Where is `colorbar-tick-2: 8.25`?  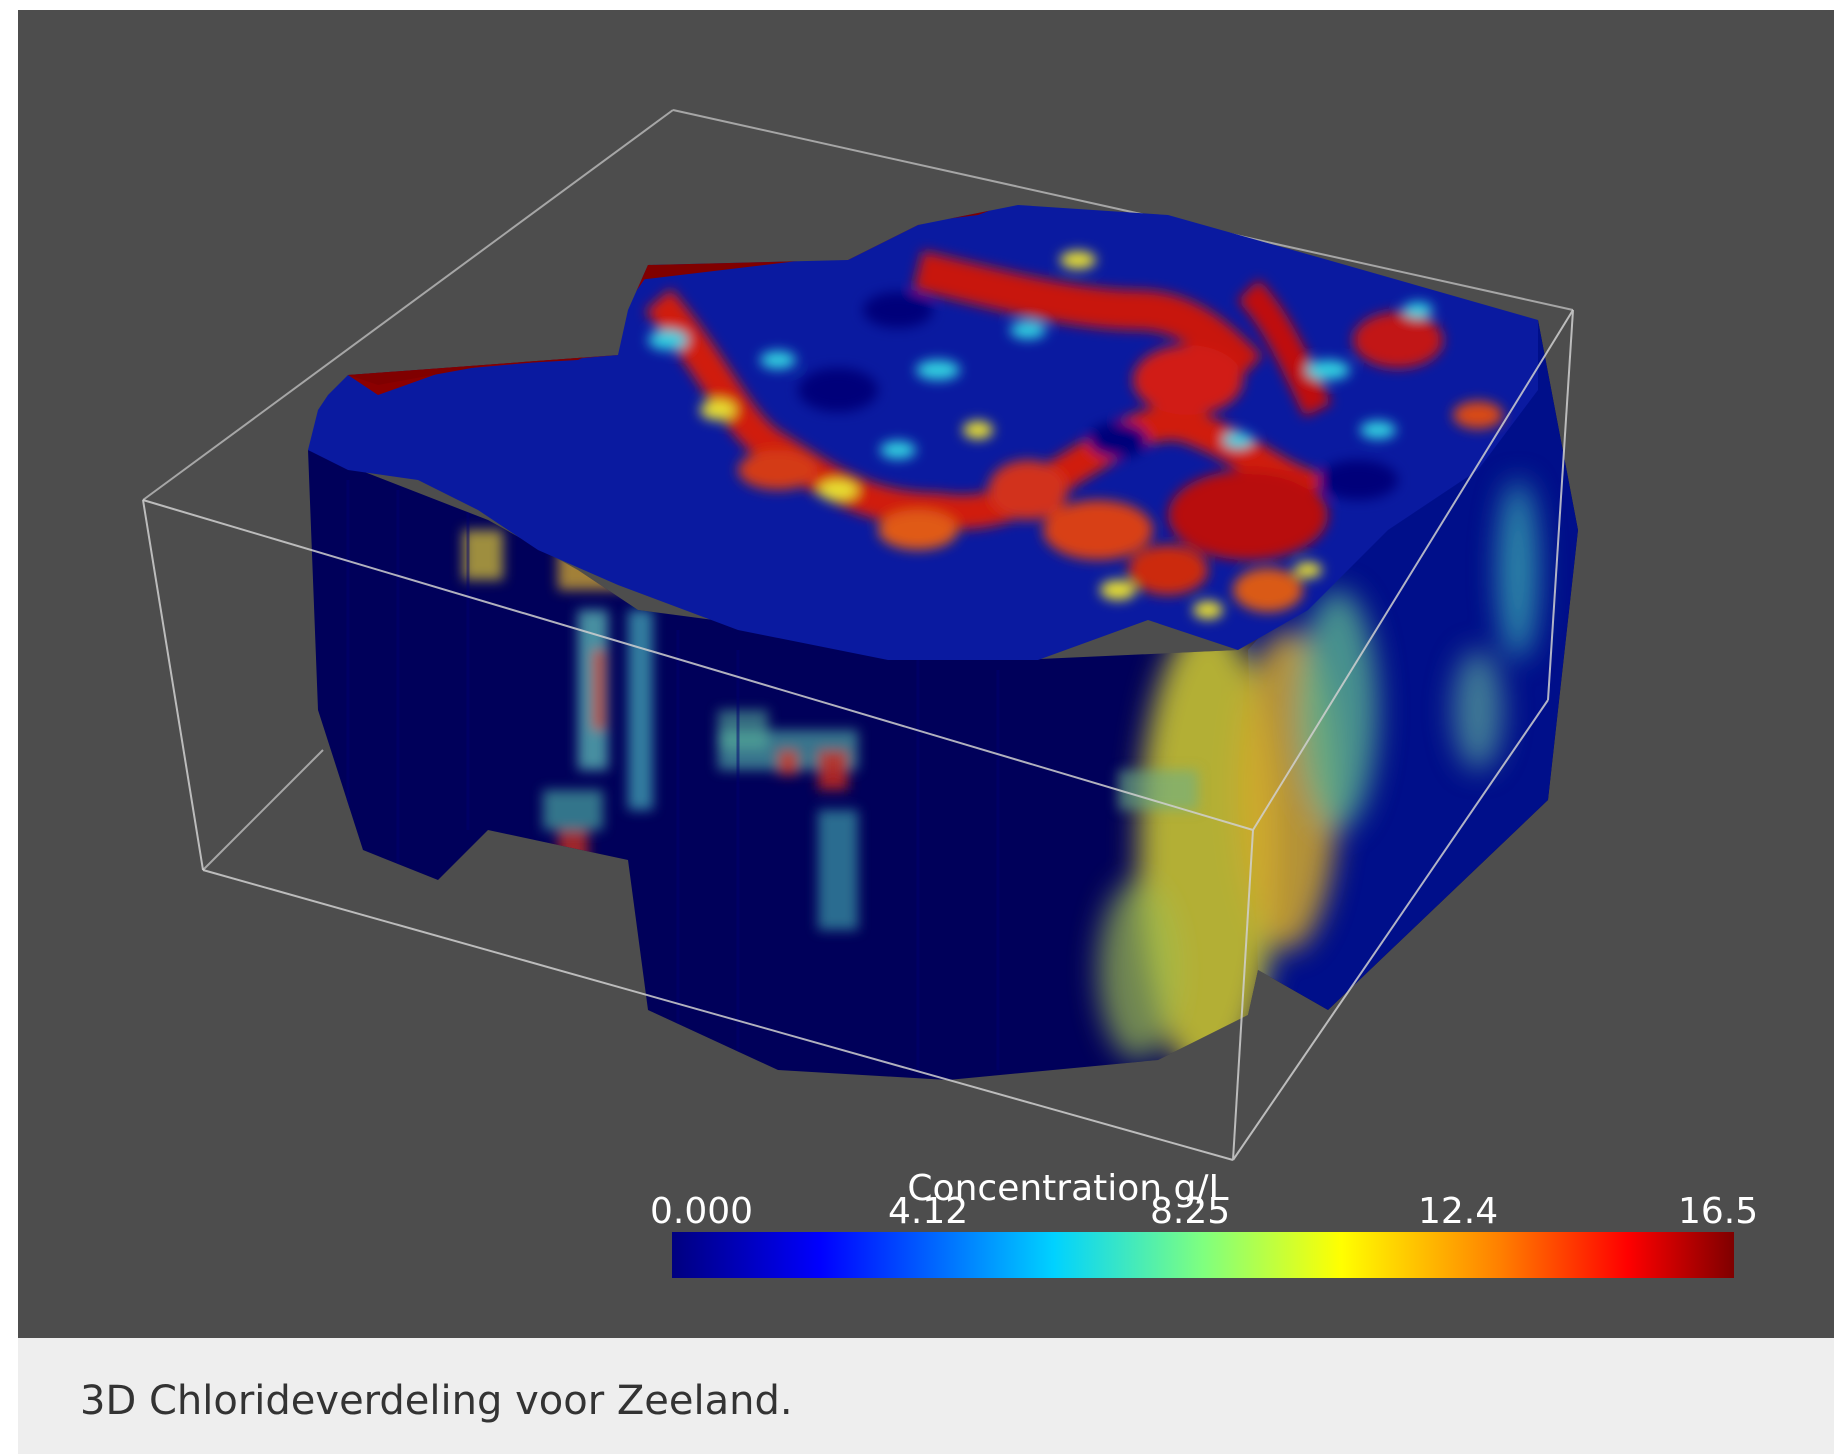 colorbar-tick-2: 8.25 is located at coordinates (1190, 1211).